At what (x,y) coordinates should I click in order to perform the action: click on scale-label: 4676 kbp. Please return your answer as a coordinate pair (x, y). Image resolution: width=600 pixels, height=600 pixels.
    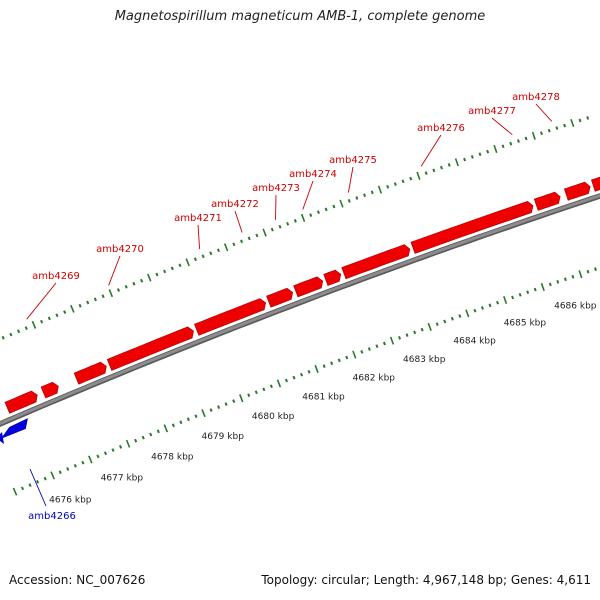
    Looking at the image, I should click on (70, 500).